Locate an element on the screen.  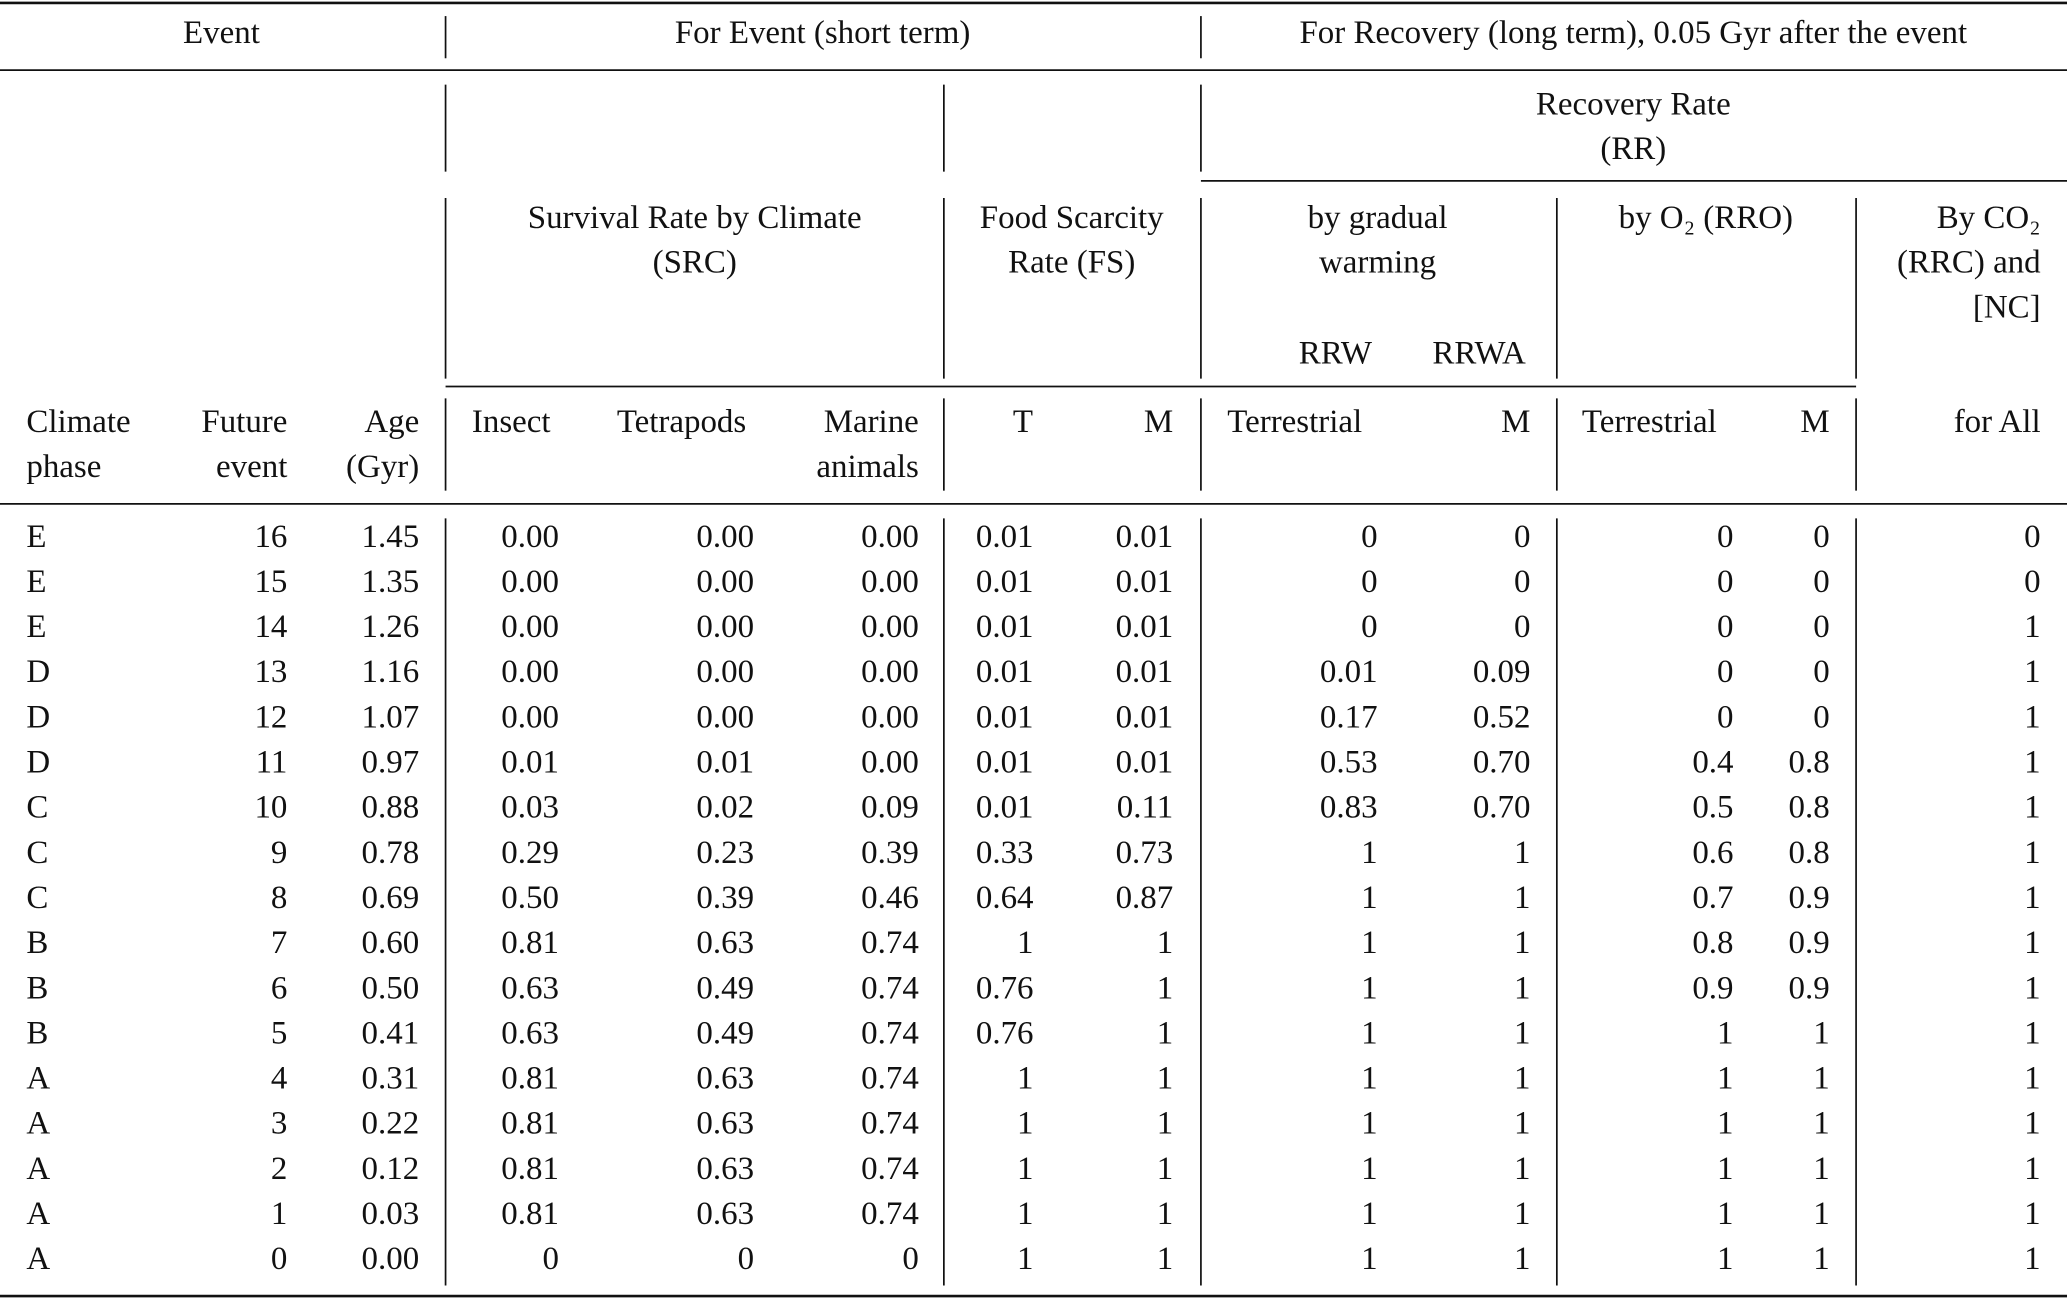
cell: 14 is located at coordinates (270, 627).